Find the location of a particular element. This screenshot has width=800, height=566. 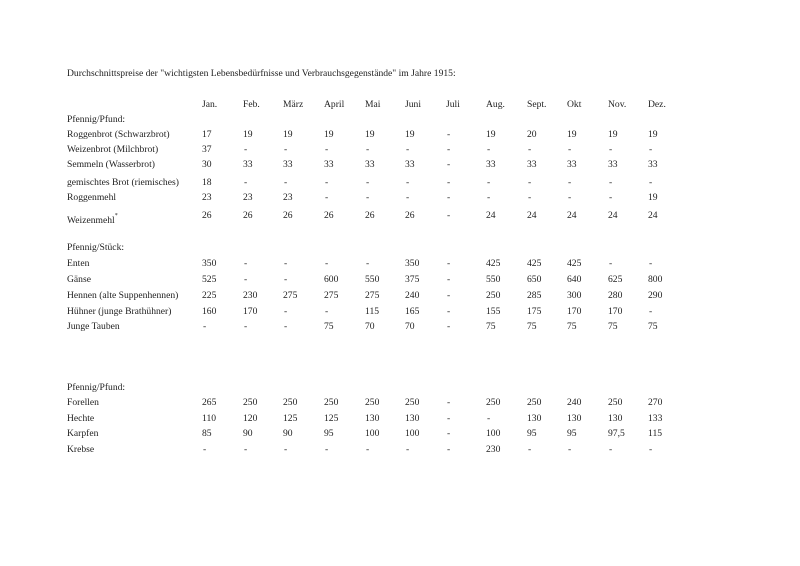

column-header-month: Nov. is located at coordinates (617, 104).